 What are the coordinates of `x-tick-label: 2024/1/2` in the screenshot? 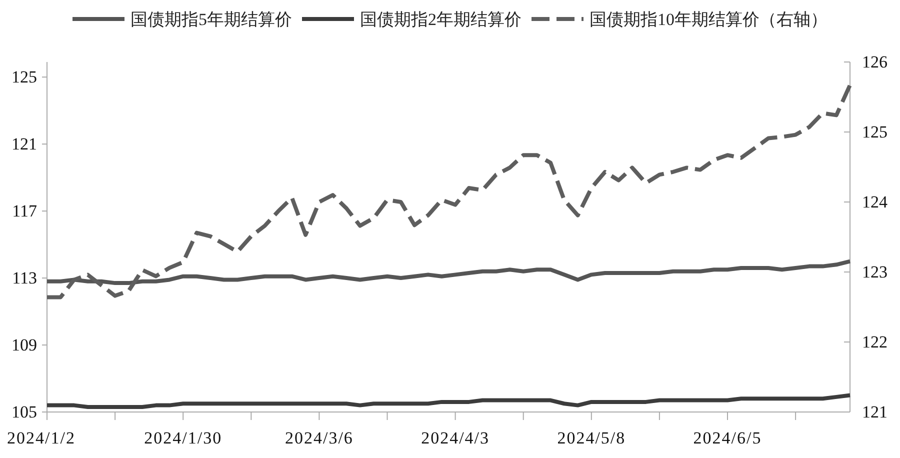 It's located at (41, 438).